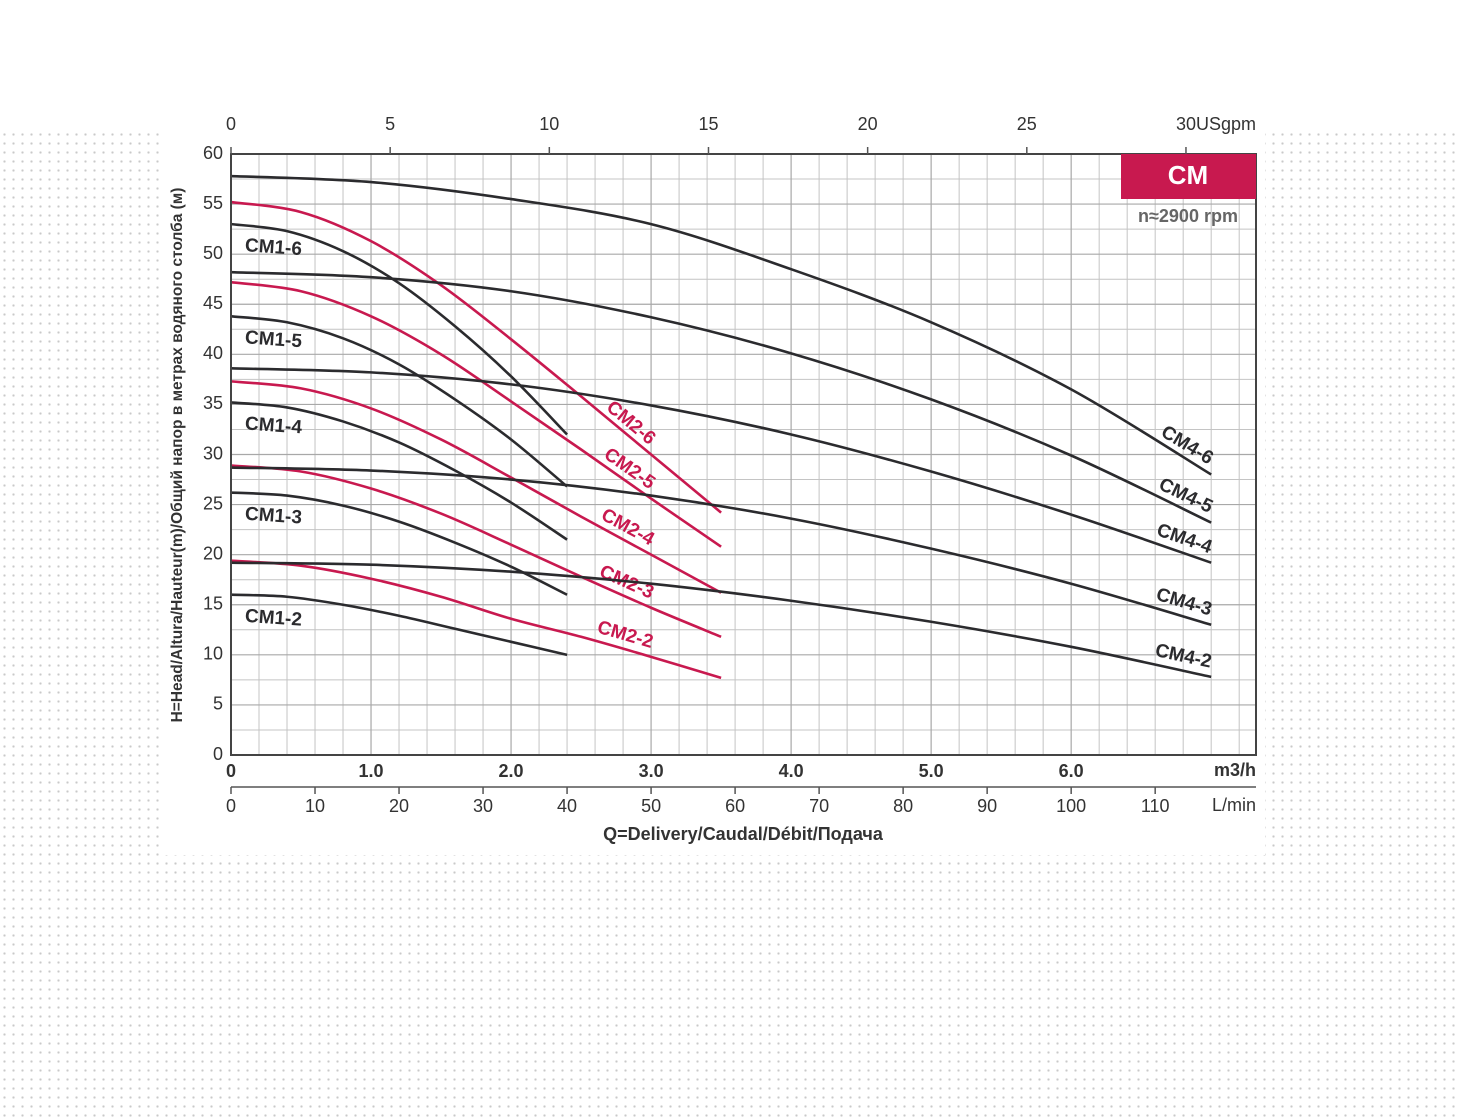 Image resolution: width=1460 pixels, height=1120 pixels. I want to click on x-tick-label: 3.0, so click(651, 771).